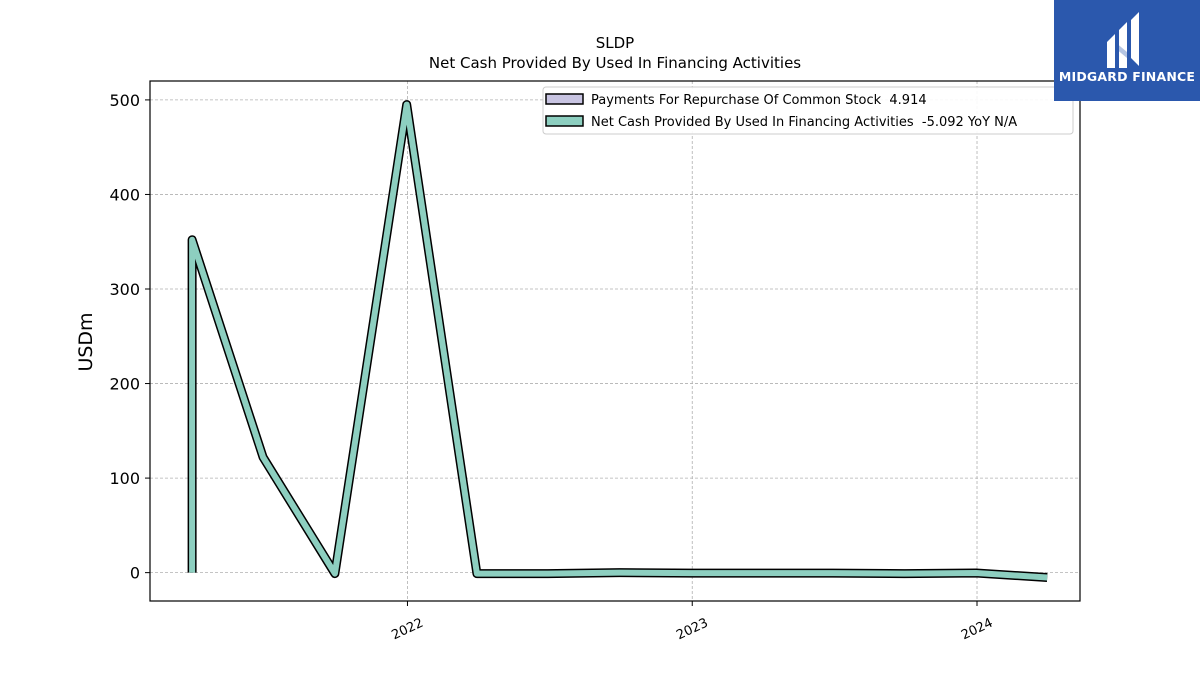  What do you see at coordinates (135, 573) in the screenshot?
I see `y-tick-label: 0` at bounding box center [135, 573].